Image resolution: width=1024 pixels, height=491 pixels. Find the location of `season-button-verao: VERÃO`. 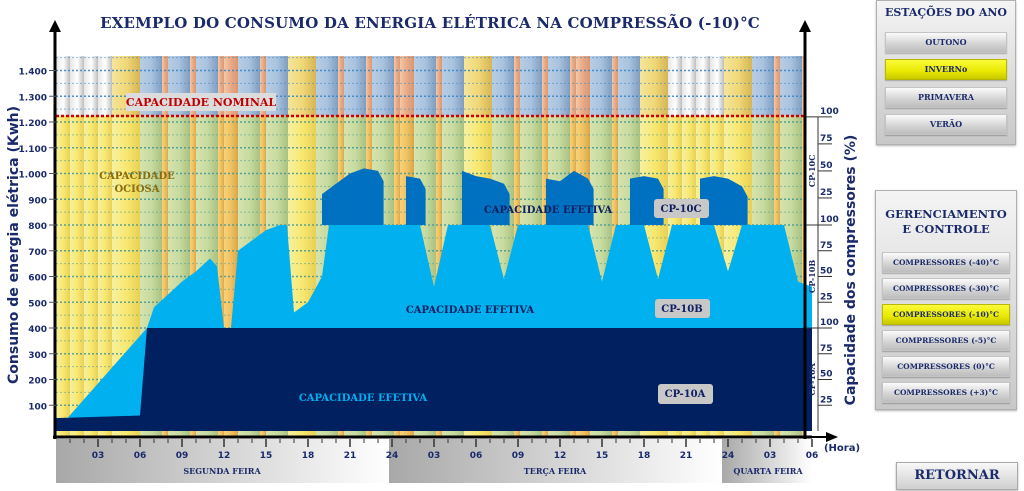

season-button-verao: VERÃO is located at coordinates (946, 124).